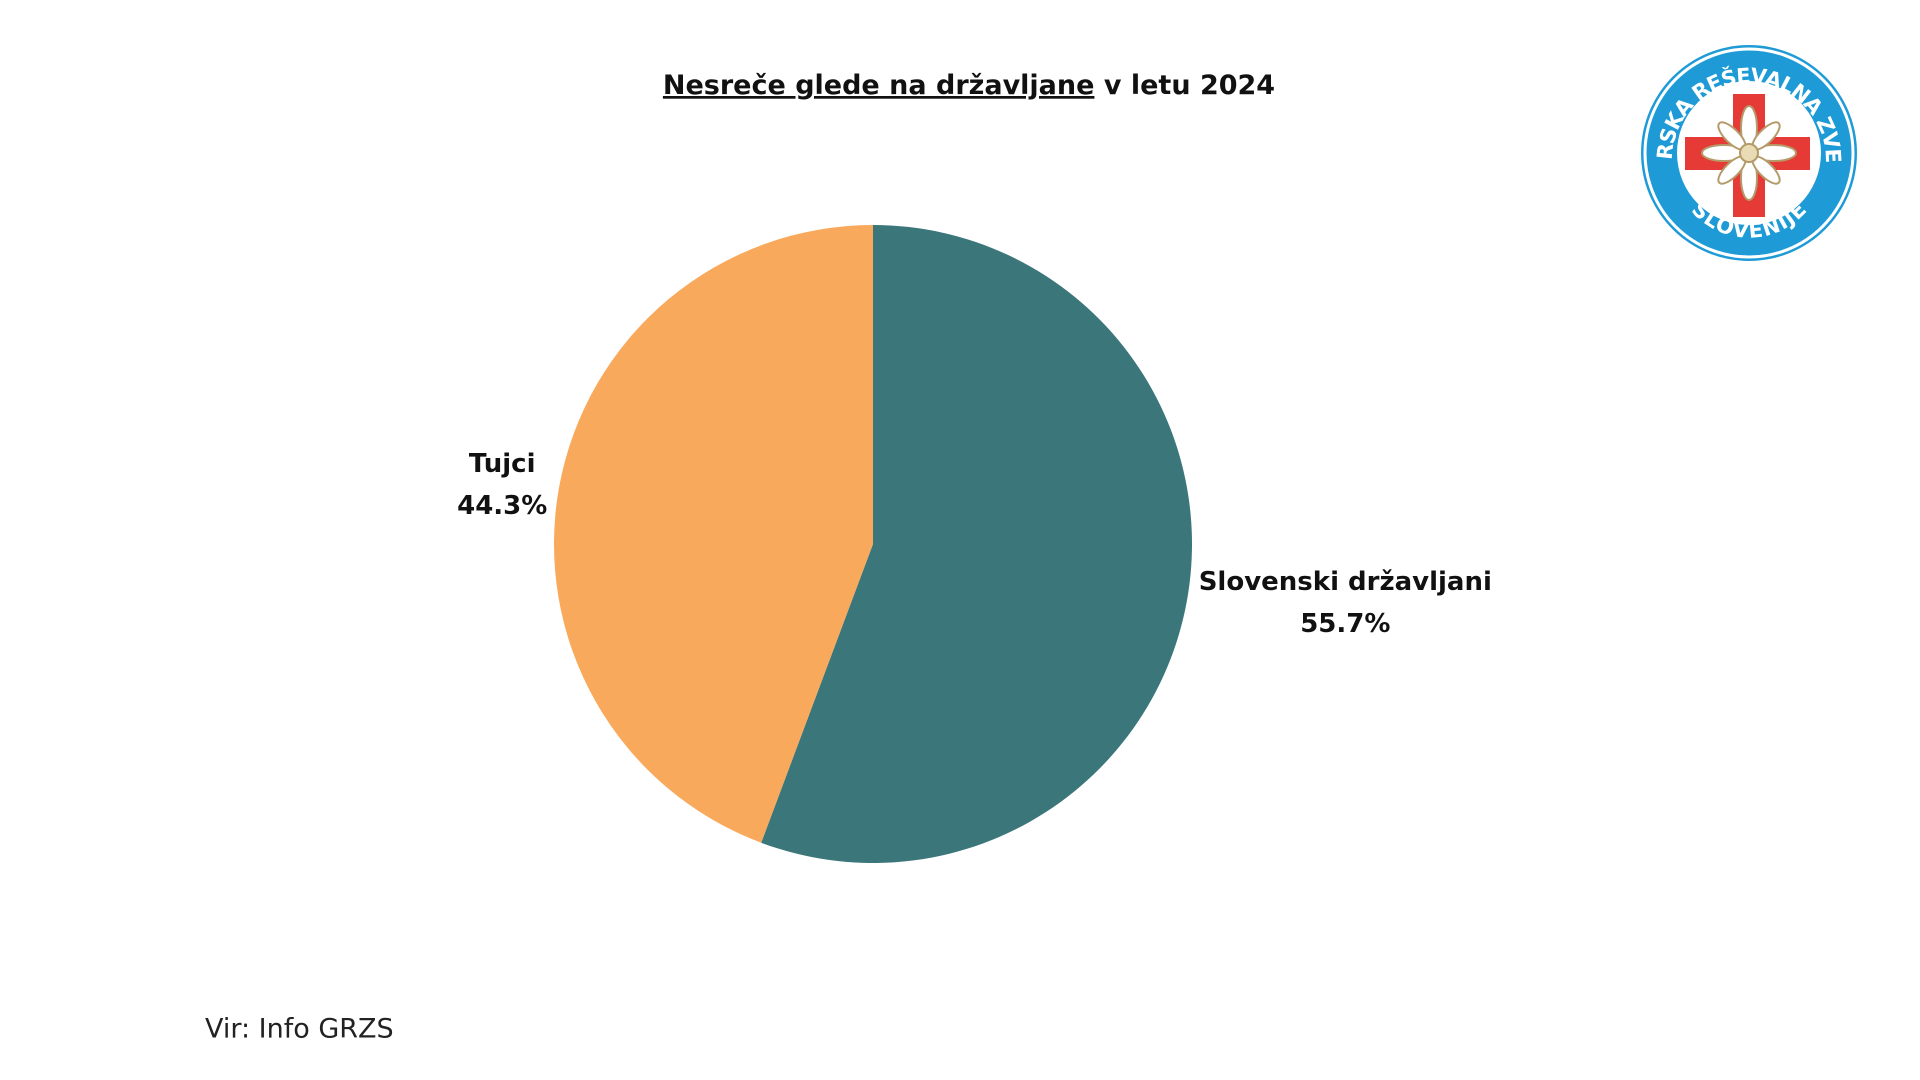 The height and width of the screenshot is (1080, 1920). Describe the element at coordinates (502, 485) in the screenshot. I see `slice-label: Tujci 44.3%` at that location.